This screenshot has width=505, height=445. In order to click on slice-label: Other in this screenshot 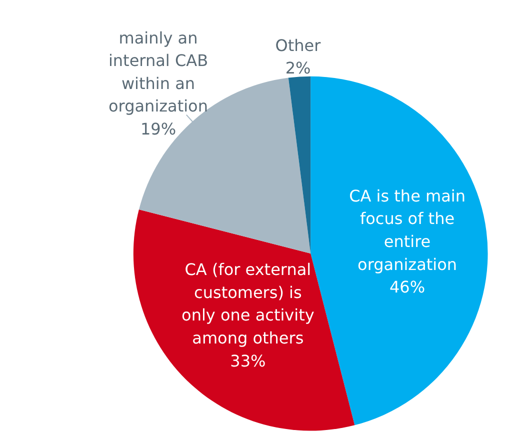, I will do `click(298, 45)`.